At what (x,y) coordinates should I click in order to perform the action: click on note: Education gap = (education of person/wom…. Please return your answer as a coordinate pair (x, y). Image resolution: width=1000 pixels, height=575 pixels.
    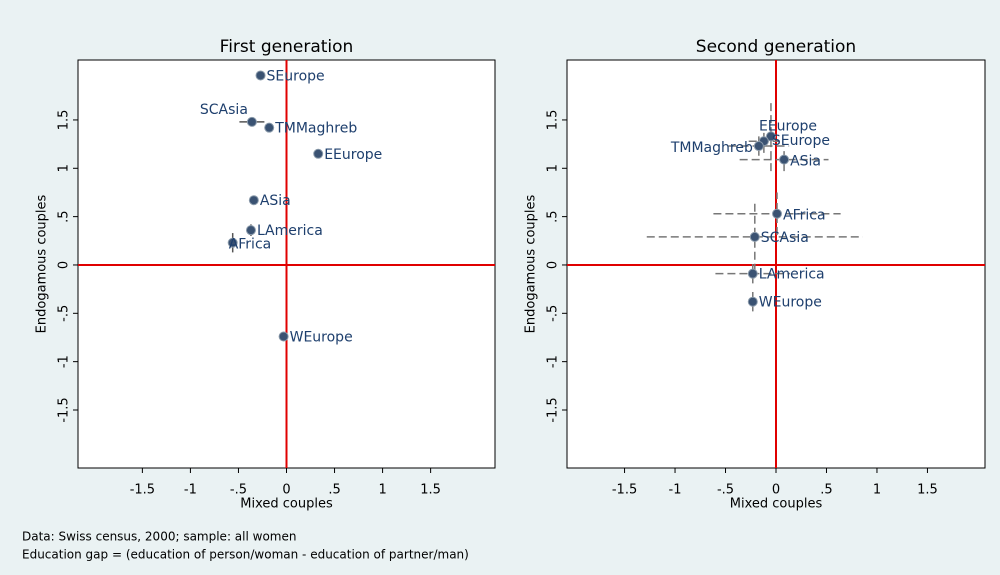
    Looking at the image, I should click on (245, 555).